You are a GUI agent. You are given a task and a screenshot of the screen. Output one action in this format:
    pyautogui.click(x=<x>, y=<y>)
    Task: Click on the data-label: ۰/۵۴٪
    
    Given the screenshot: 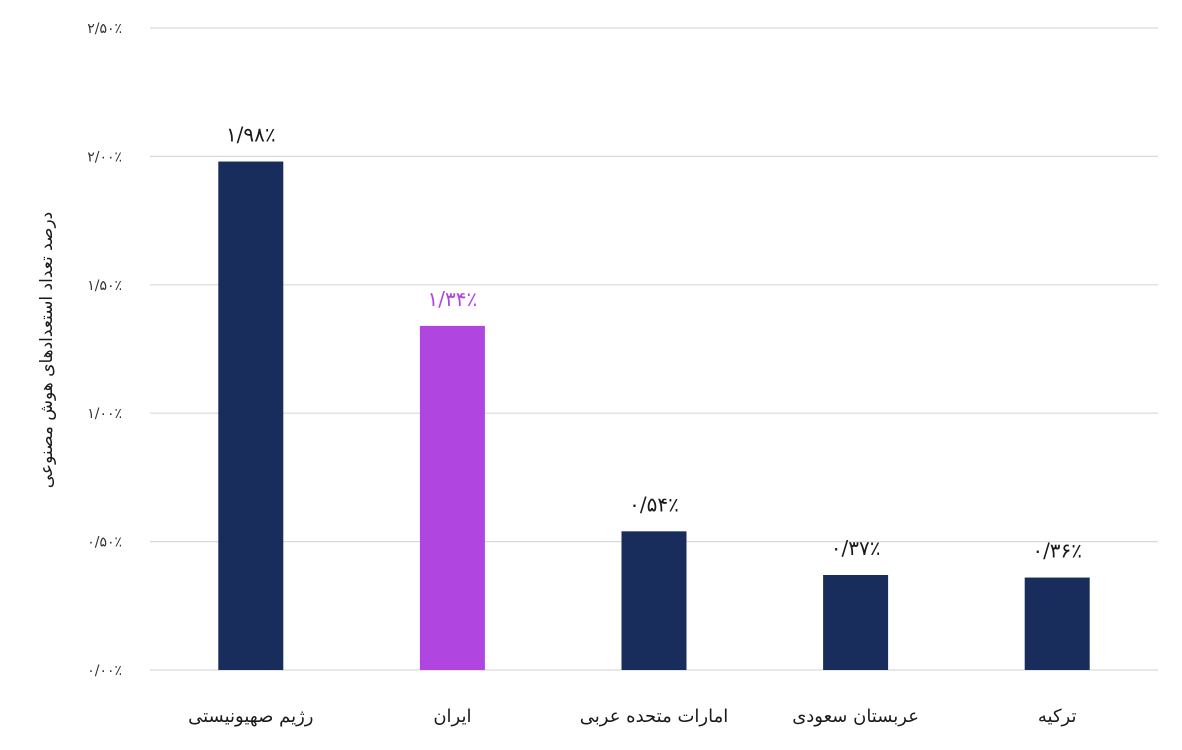 What is the action you would take?
    pyautogui.click(x=654, y=504)
    